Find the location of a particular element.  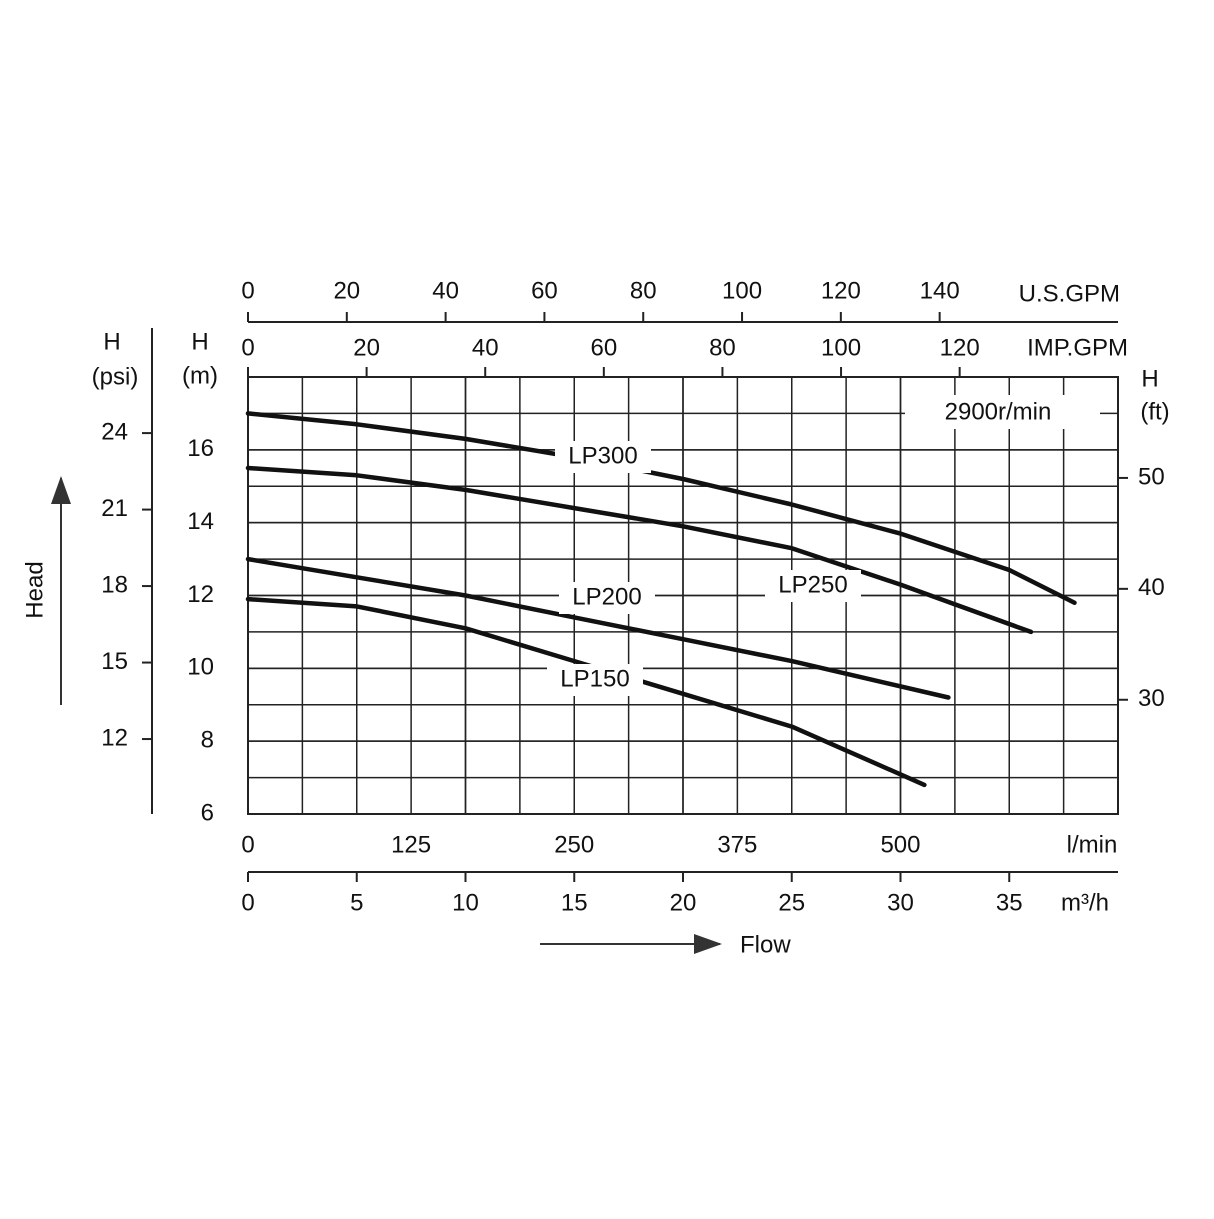

impgpm-tick-label: 80 is located at coordinates (722, 347).